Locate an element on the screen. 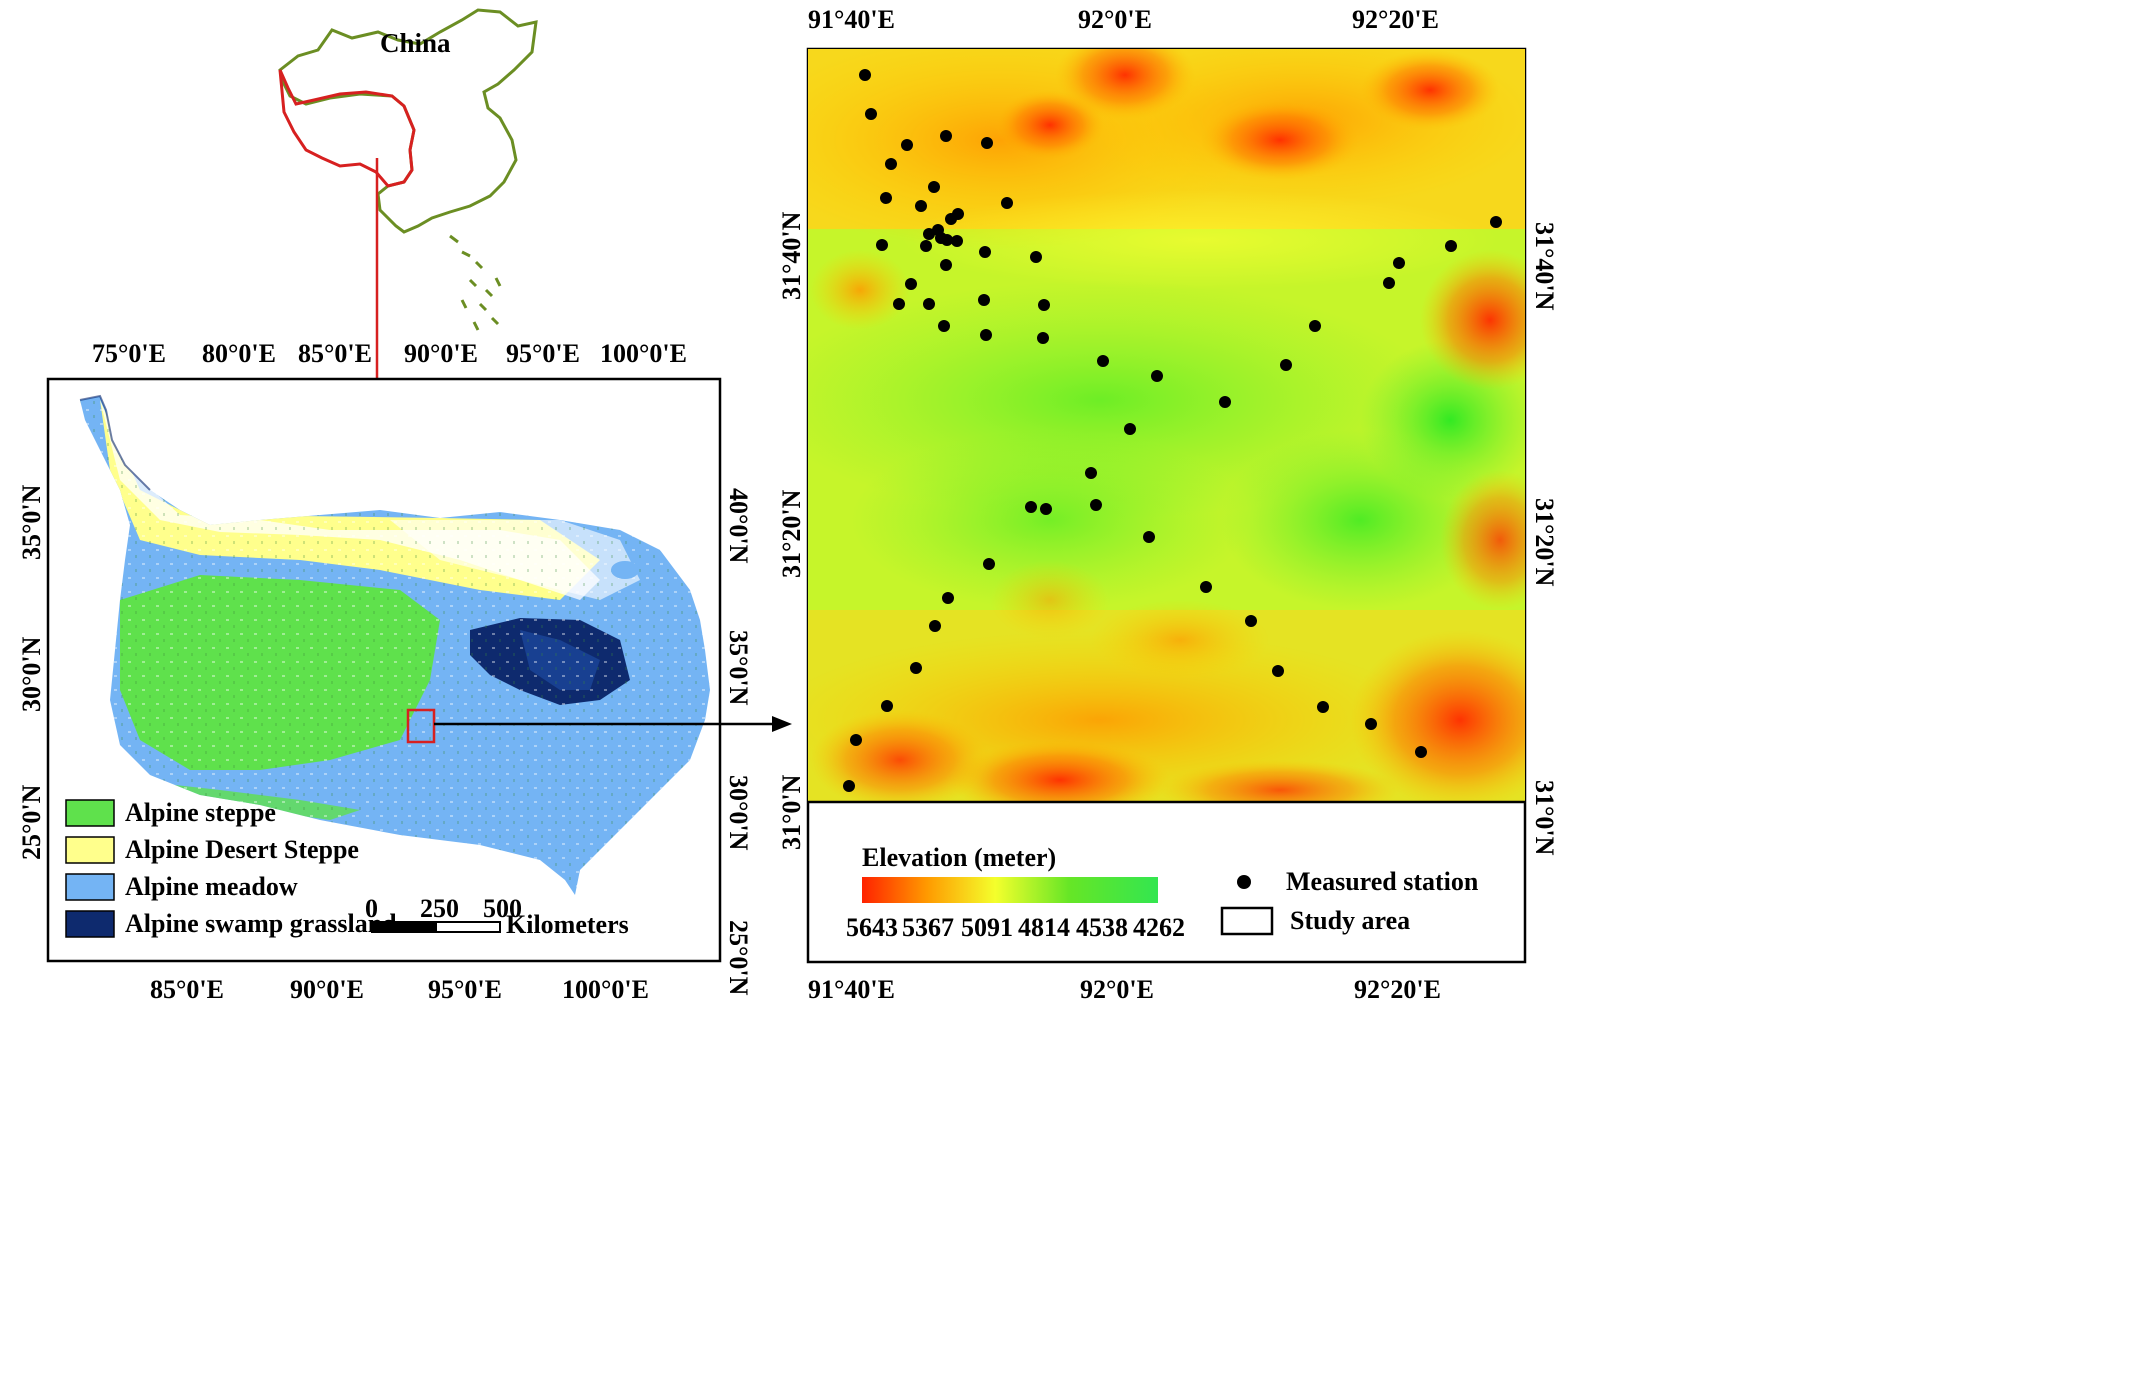  plateau-top-tick: 80°0'E is located at coordinates (239, 353).